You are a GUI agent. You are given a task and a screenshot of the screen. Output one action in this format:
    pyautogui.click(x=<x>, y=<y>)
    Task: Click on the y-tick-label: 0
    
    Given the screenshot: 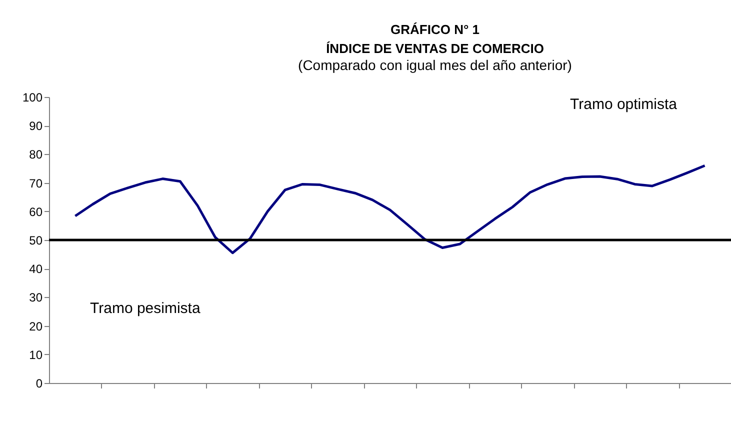 What is the action you would take?
    pyautogui.click(x=39, y=383)
    